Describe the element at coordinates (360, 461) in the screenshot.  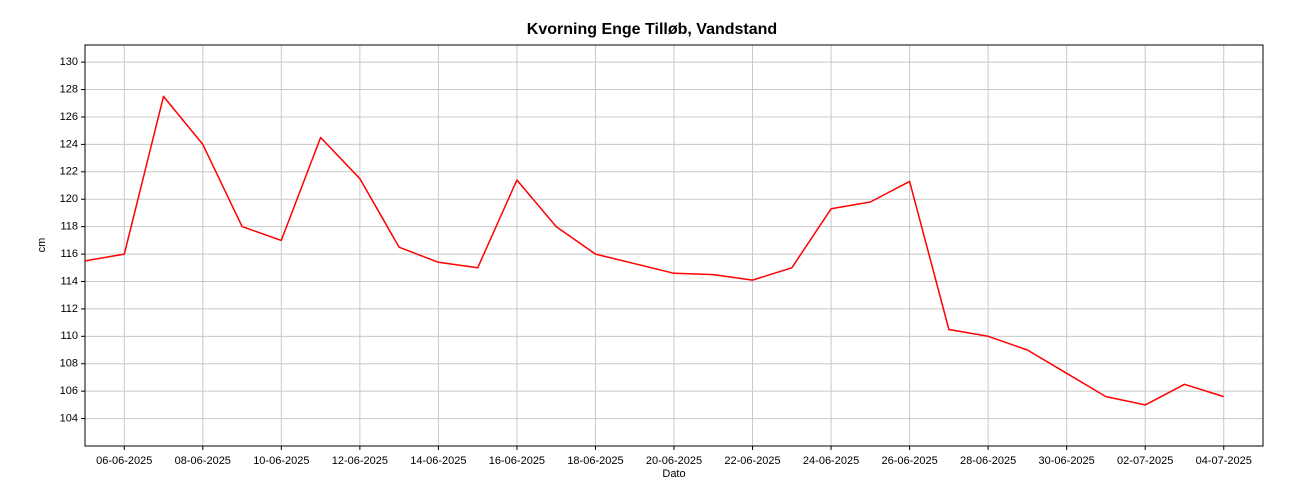
I see `x-tick-label: 12-06-2025` at that location.